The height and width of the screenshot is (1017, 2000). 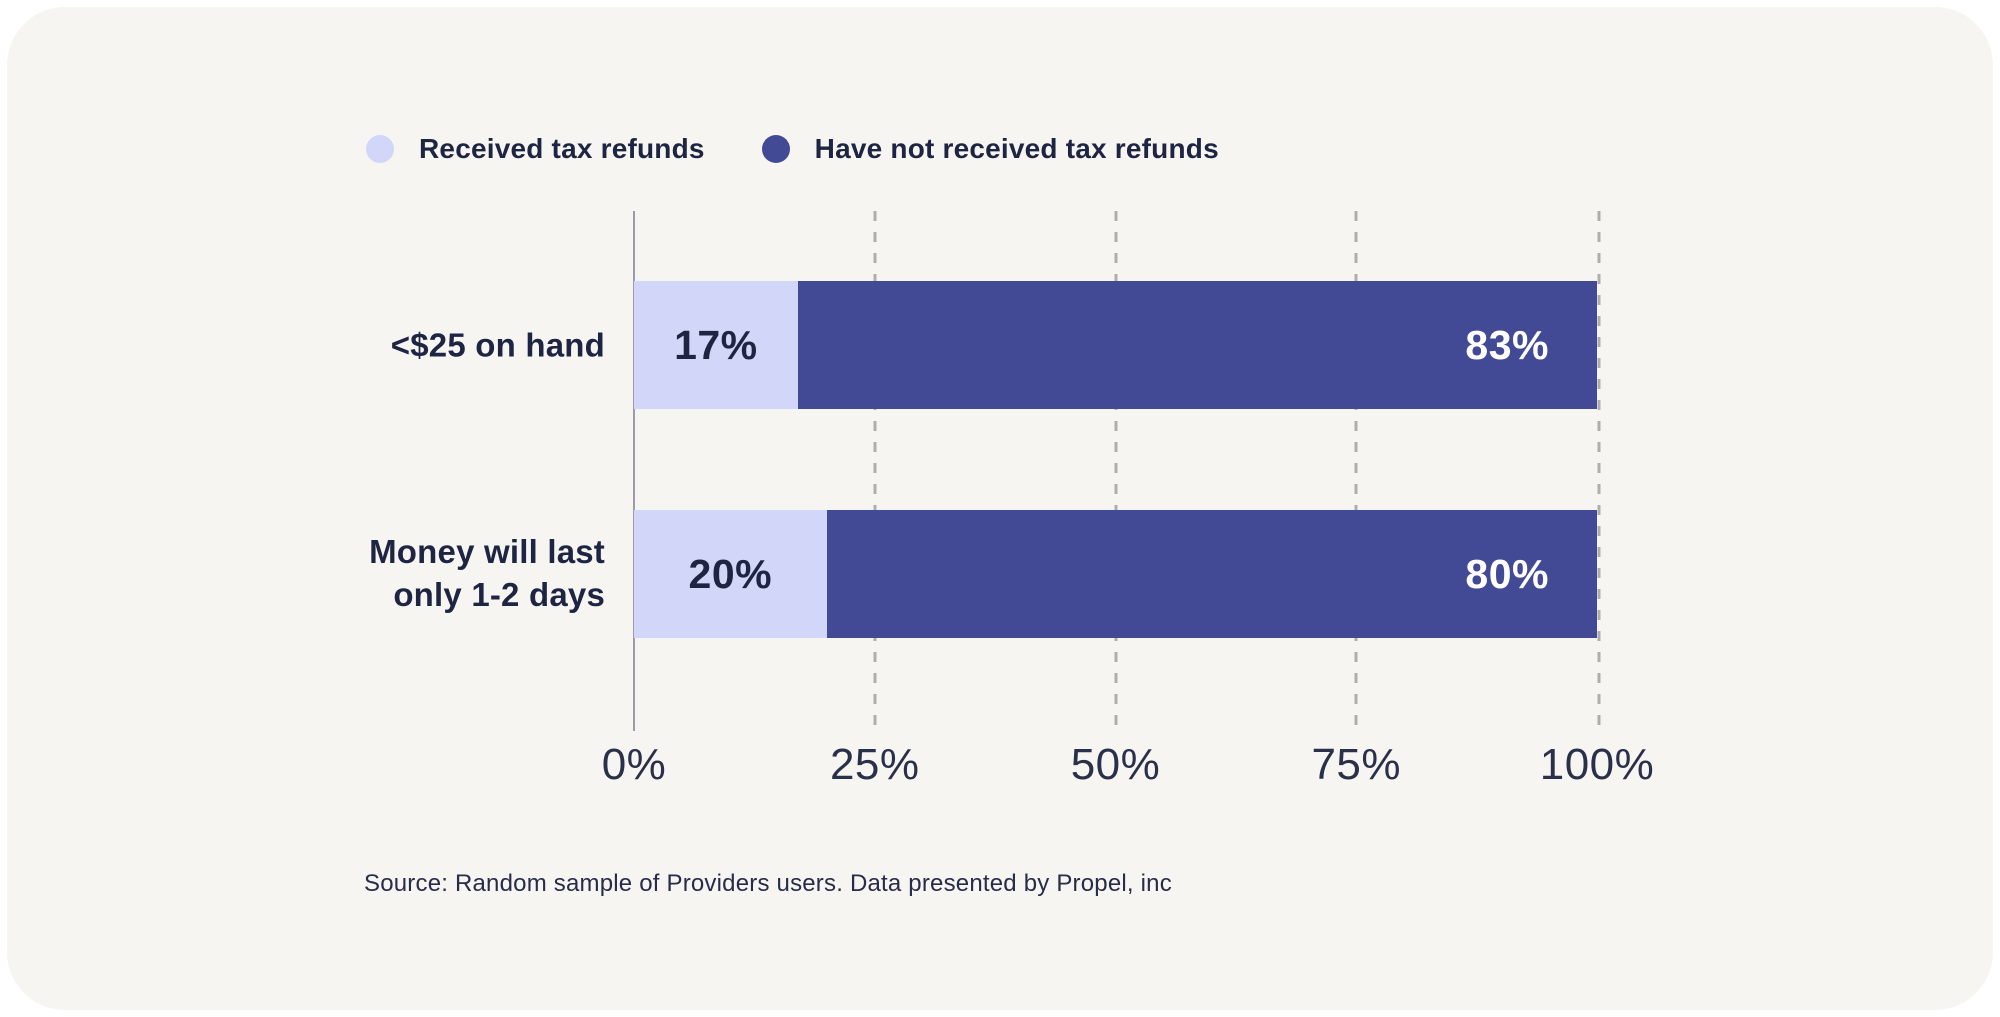 I want to click on category-label-money-will-last: Money will last only 1-2 days, so click(x=487, y=573).